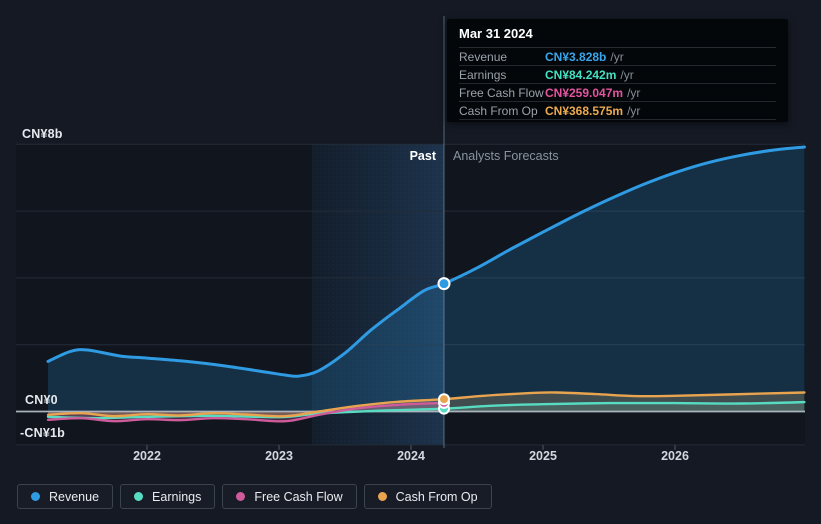 The image size is (821, 524). What do you see at coordinates (506, 156) in the screenshot?
I see `forecast-section-label: Analysts Forecasts` at bounding box center [506, 156].